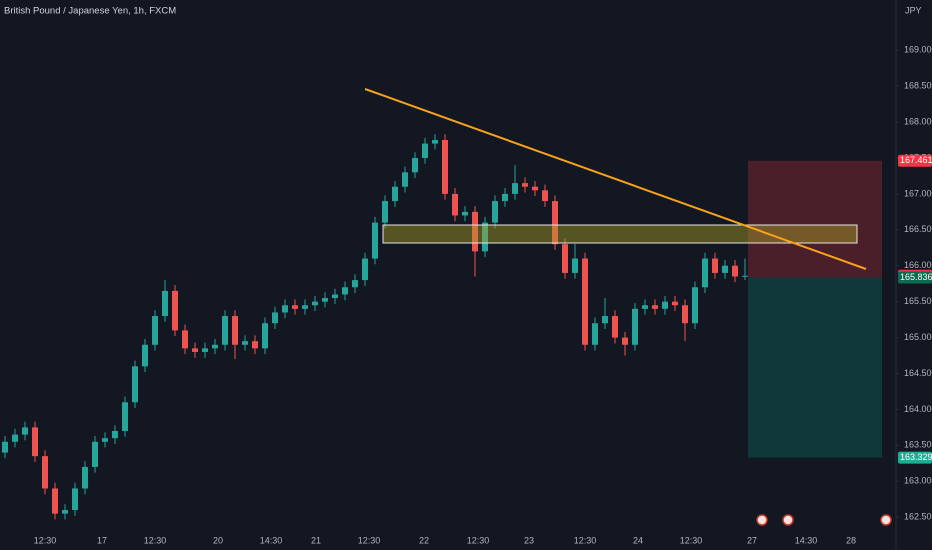 This screenshot has height=550, width=932. I want to click on y-tick-label: 166.500, so click(918, 229).